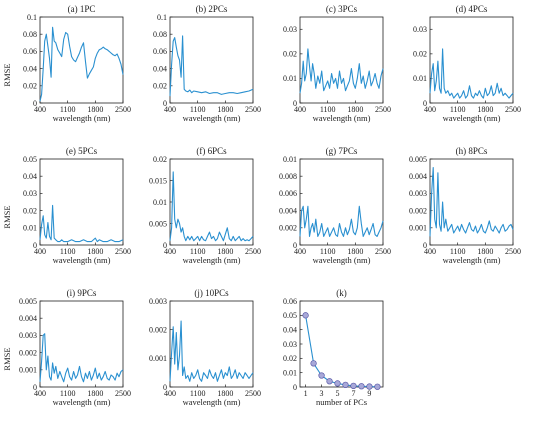 The image size is (550, 422). What do you see at coordinates (211, 151) in the screenshot?
I see `chart-title: (f) 6PCs` at bounding box center [211, 151].